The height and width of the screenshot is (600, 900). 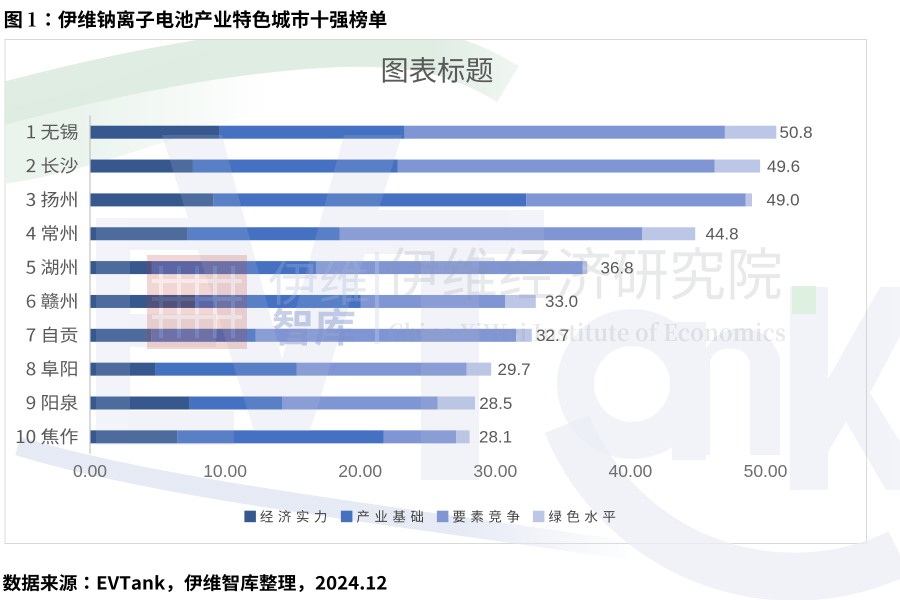 What do you see at coordinates (495, 471) in the screenshot?
I see `svg-text: 30.00` at bounding box center [495, 471].